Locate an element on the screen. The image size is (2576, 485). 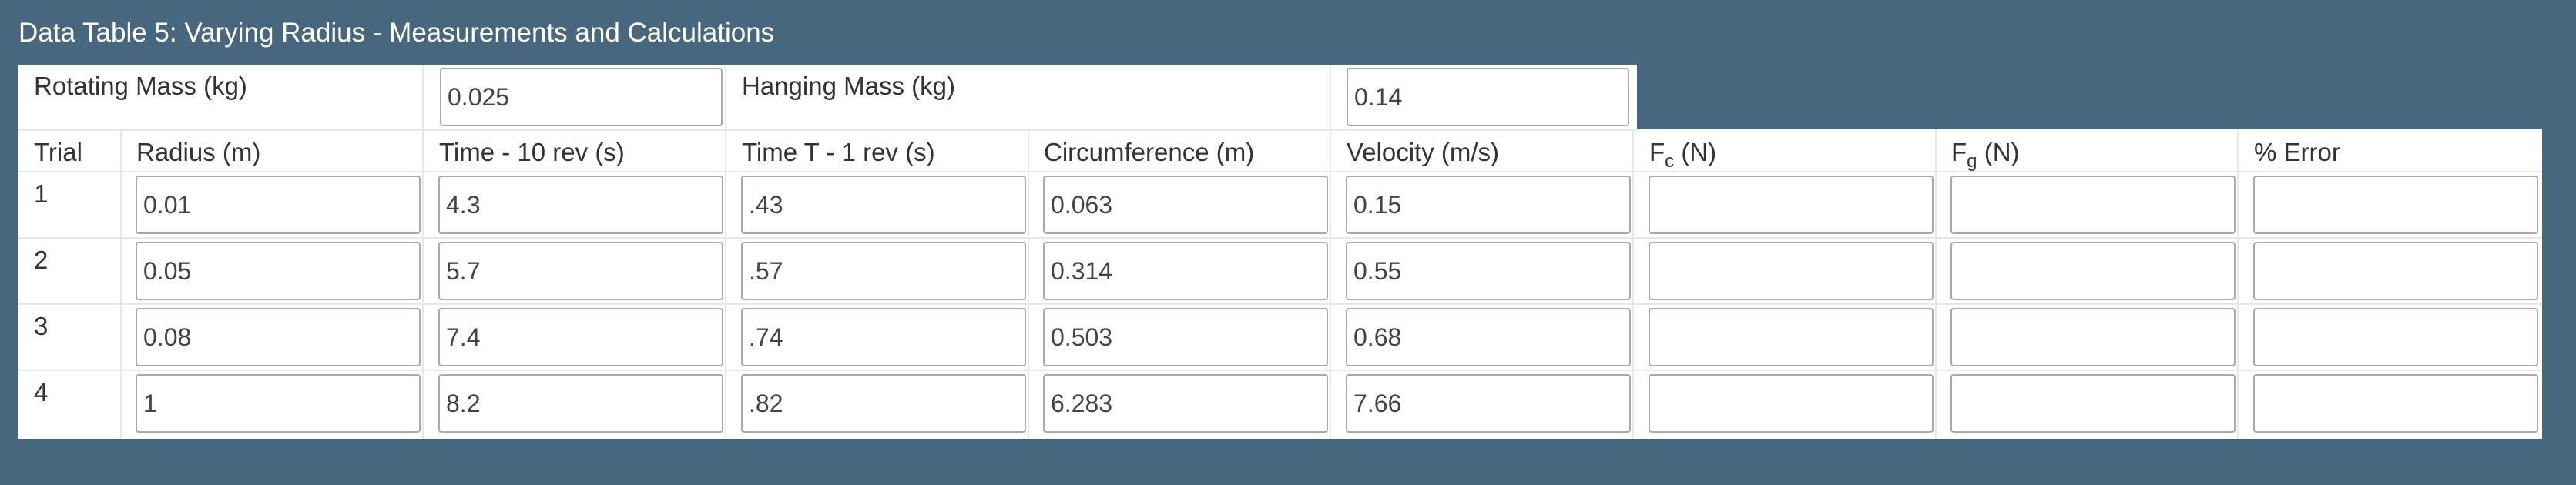
fg-symbol: F is located at coordinates (1959, 152).